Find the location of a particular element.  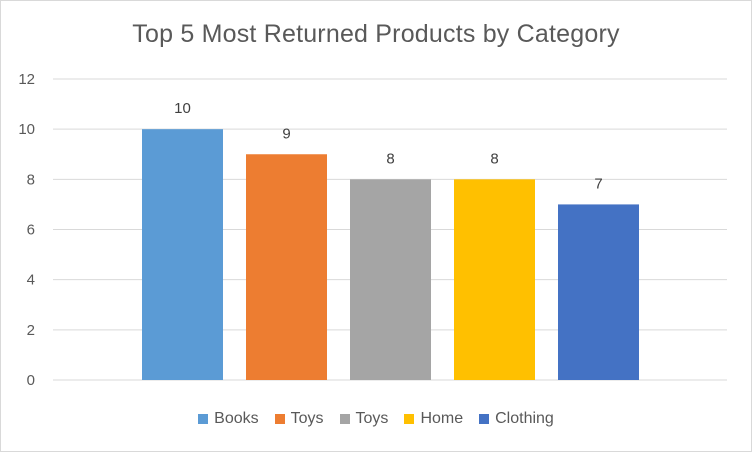

bar-home is located at coordinates (494, 279).